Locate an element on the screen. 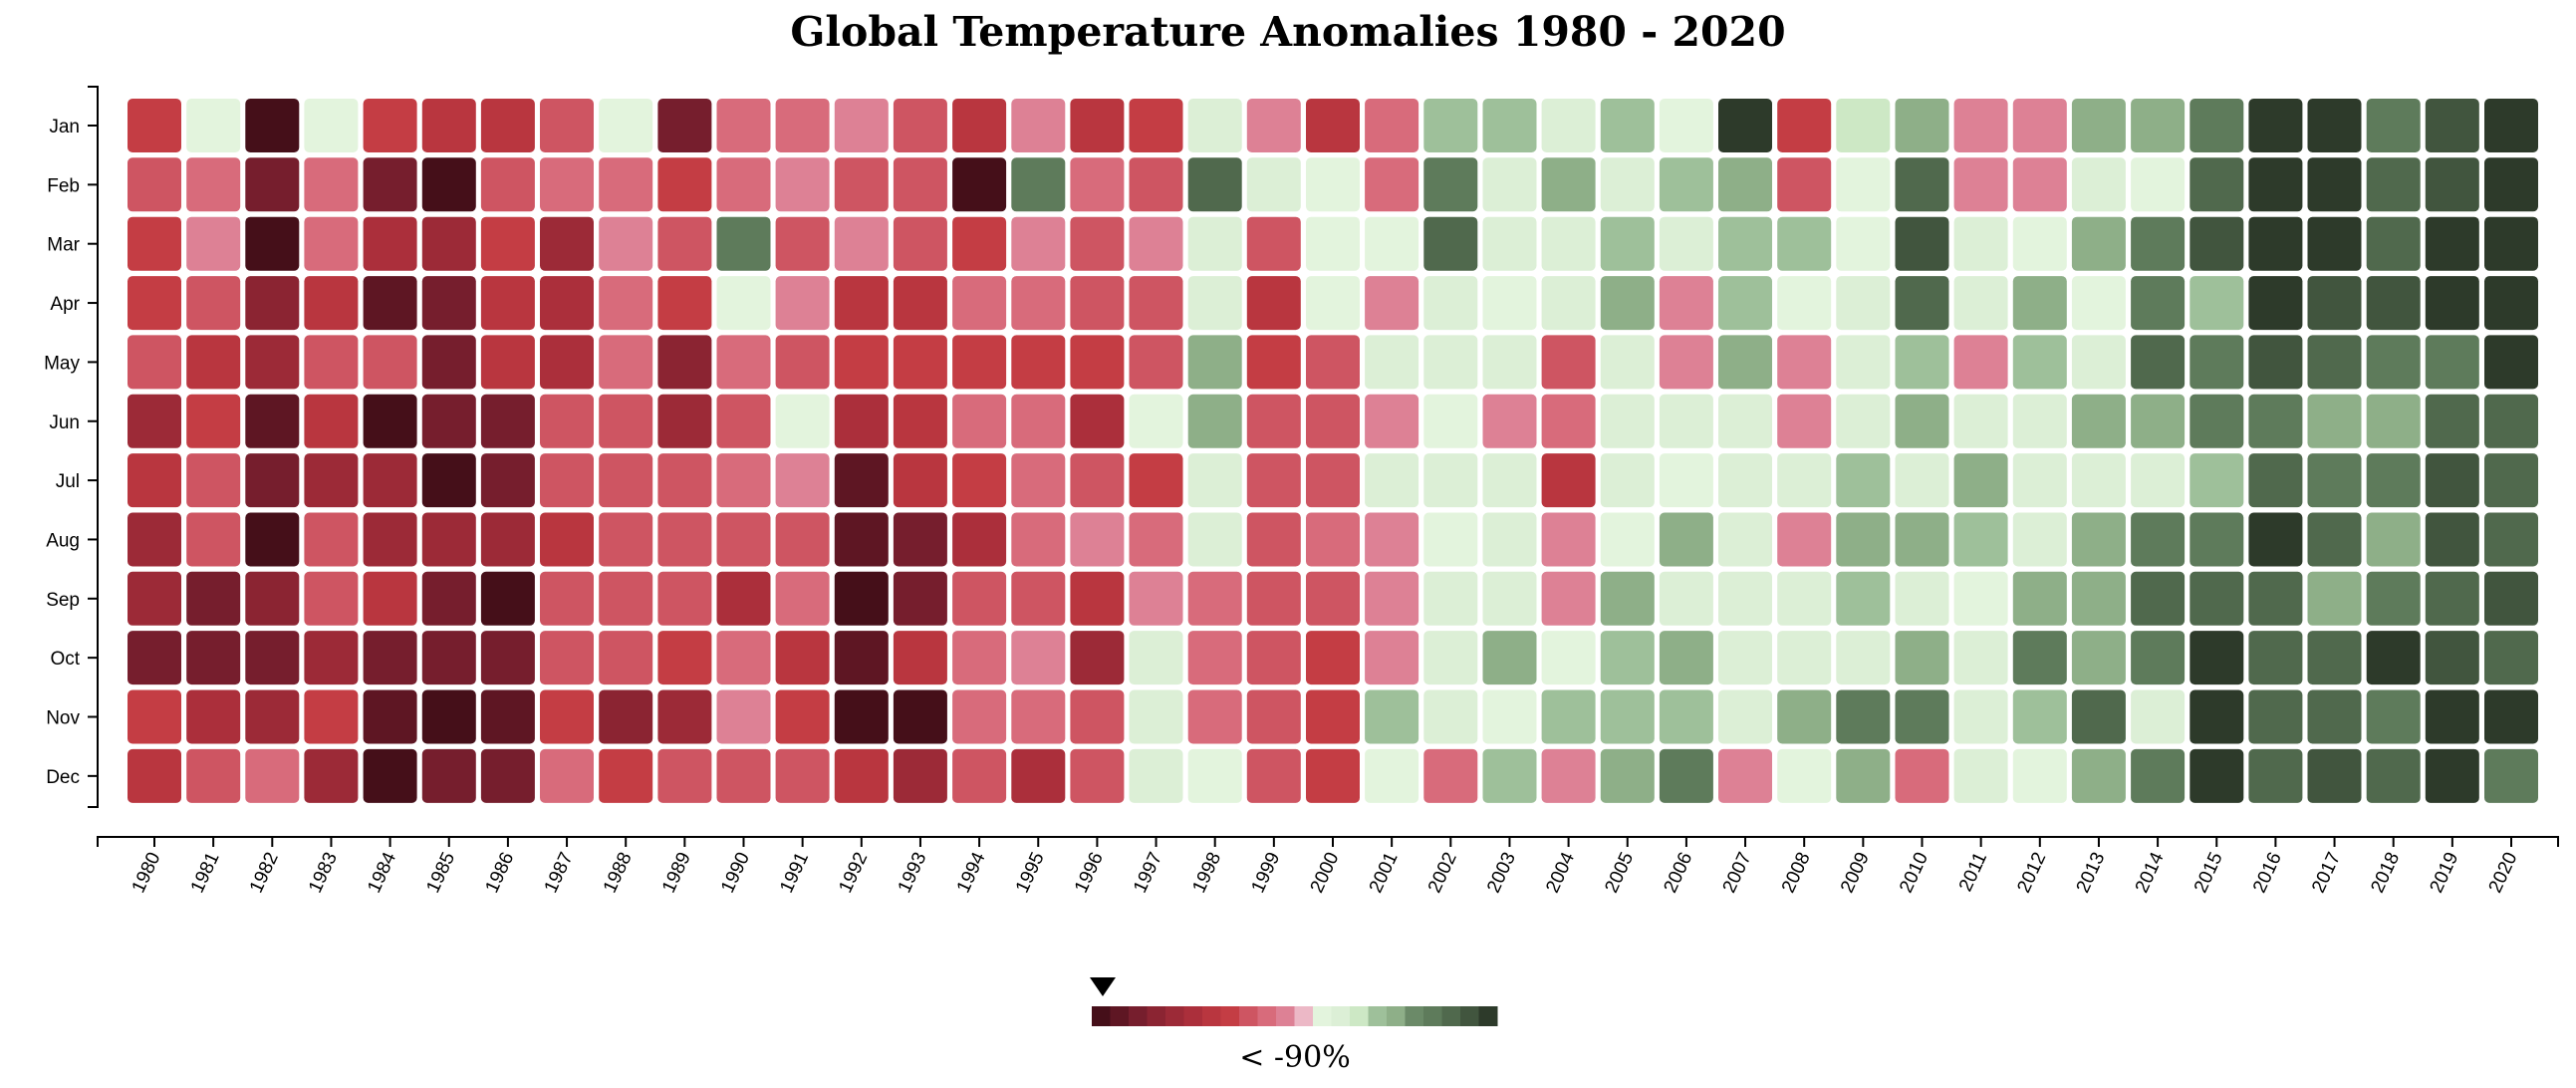 The width and height of the screenshot is (2576, 1088). x-tick-label: 2006 is located at coordinates (1679, 872).